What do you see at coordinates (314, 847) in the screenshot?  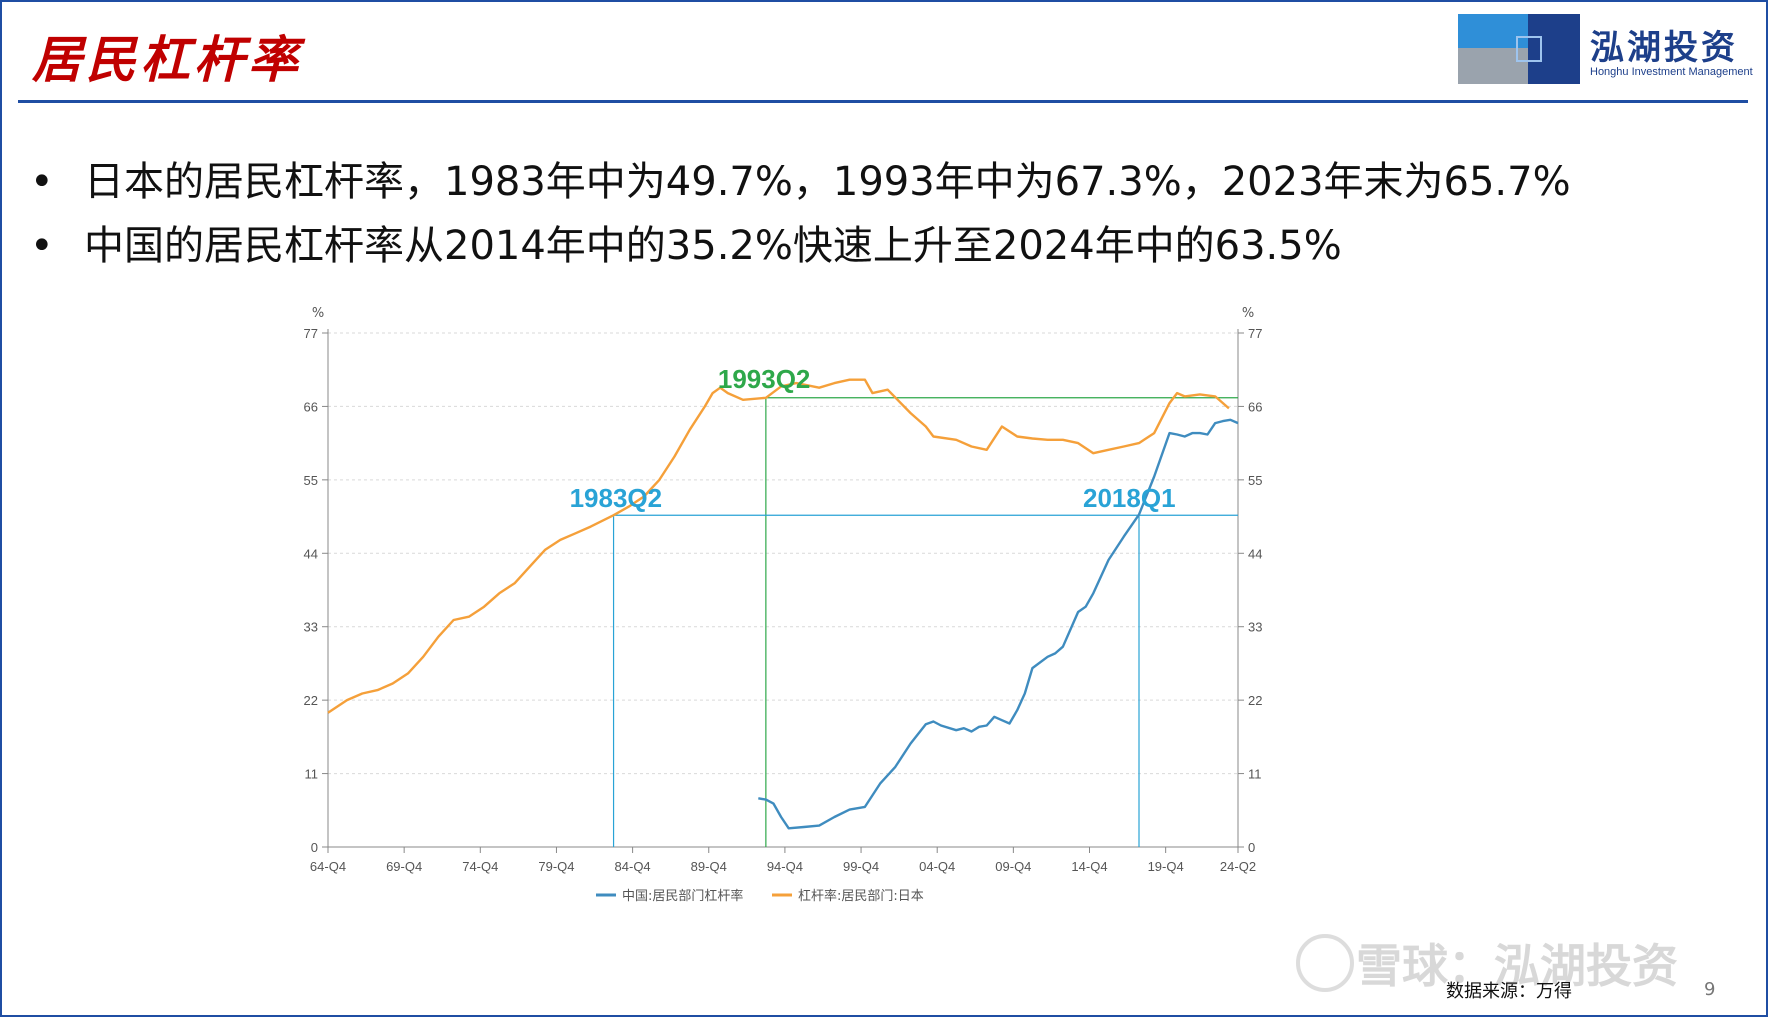 I see `y-tick-label-left: 0` at bounding box center [314, 847].